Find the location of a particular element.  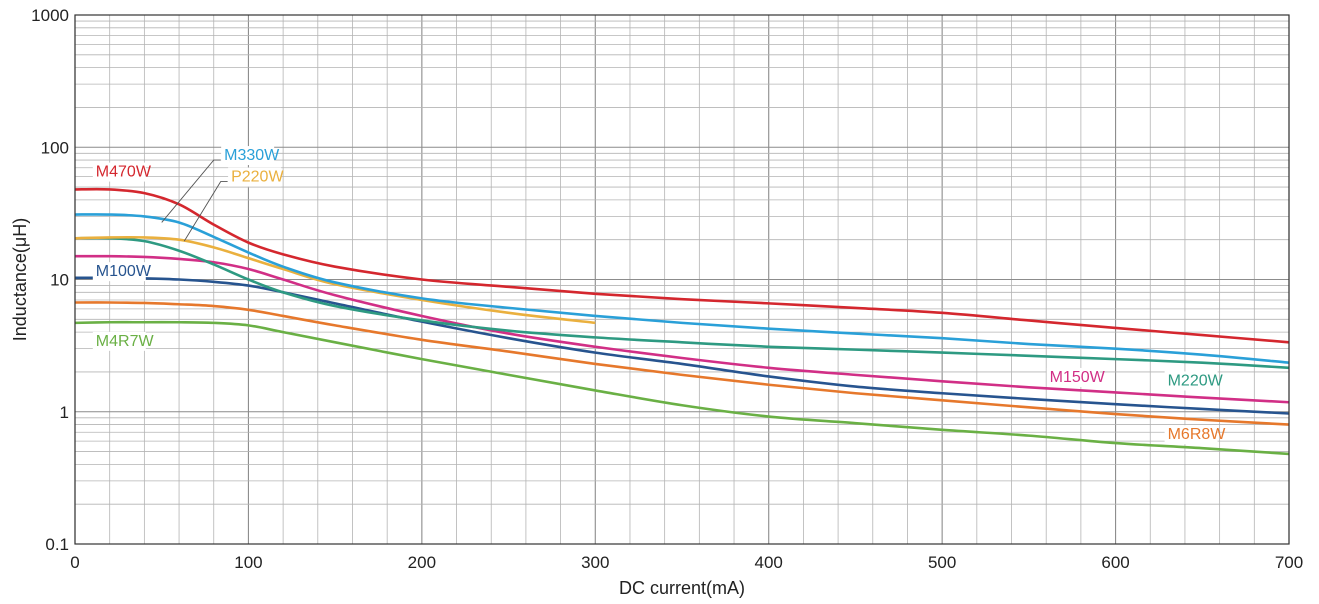

series-line-p220w is located at coordinates (335, 280).